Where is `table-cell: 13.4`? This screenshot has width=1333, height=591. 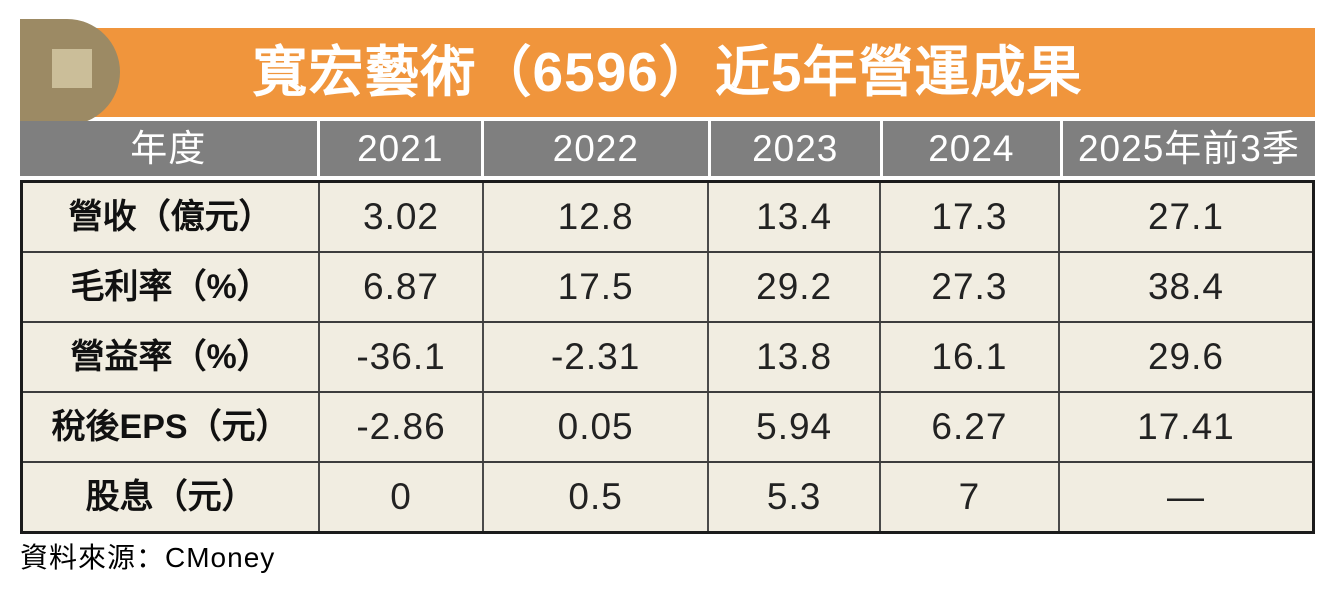
table-cell: 13.4 is located at coordinates (793, 217).